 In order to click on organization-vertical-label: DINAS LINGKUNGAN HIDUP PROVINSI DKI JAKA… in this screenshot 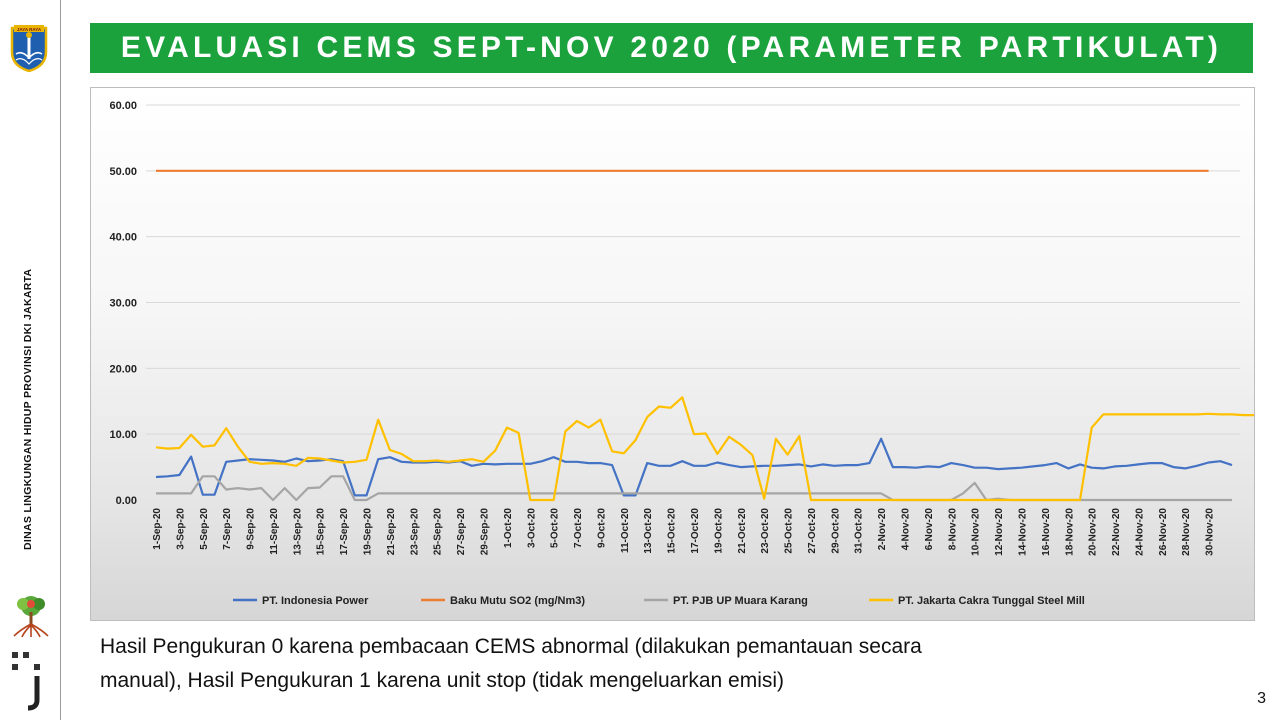, I will do `click(28, 409)`.